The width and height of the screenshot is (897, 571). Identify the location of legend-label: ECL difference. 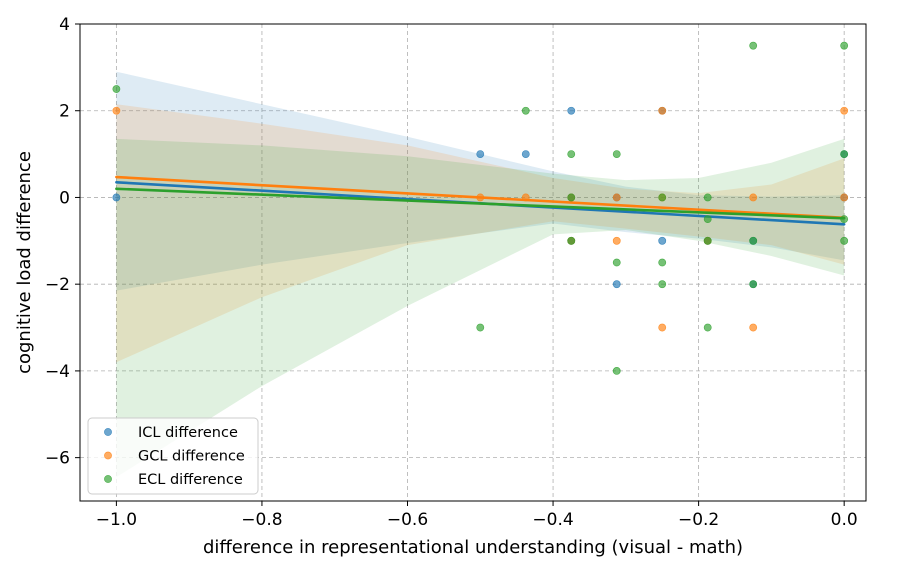
(190, 480).